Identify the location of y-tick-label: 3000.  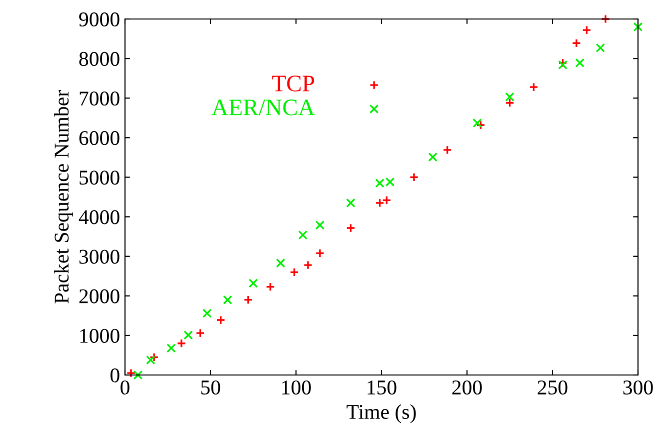
(99, 257).